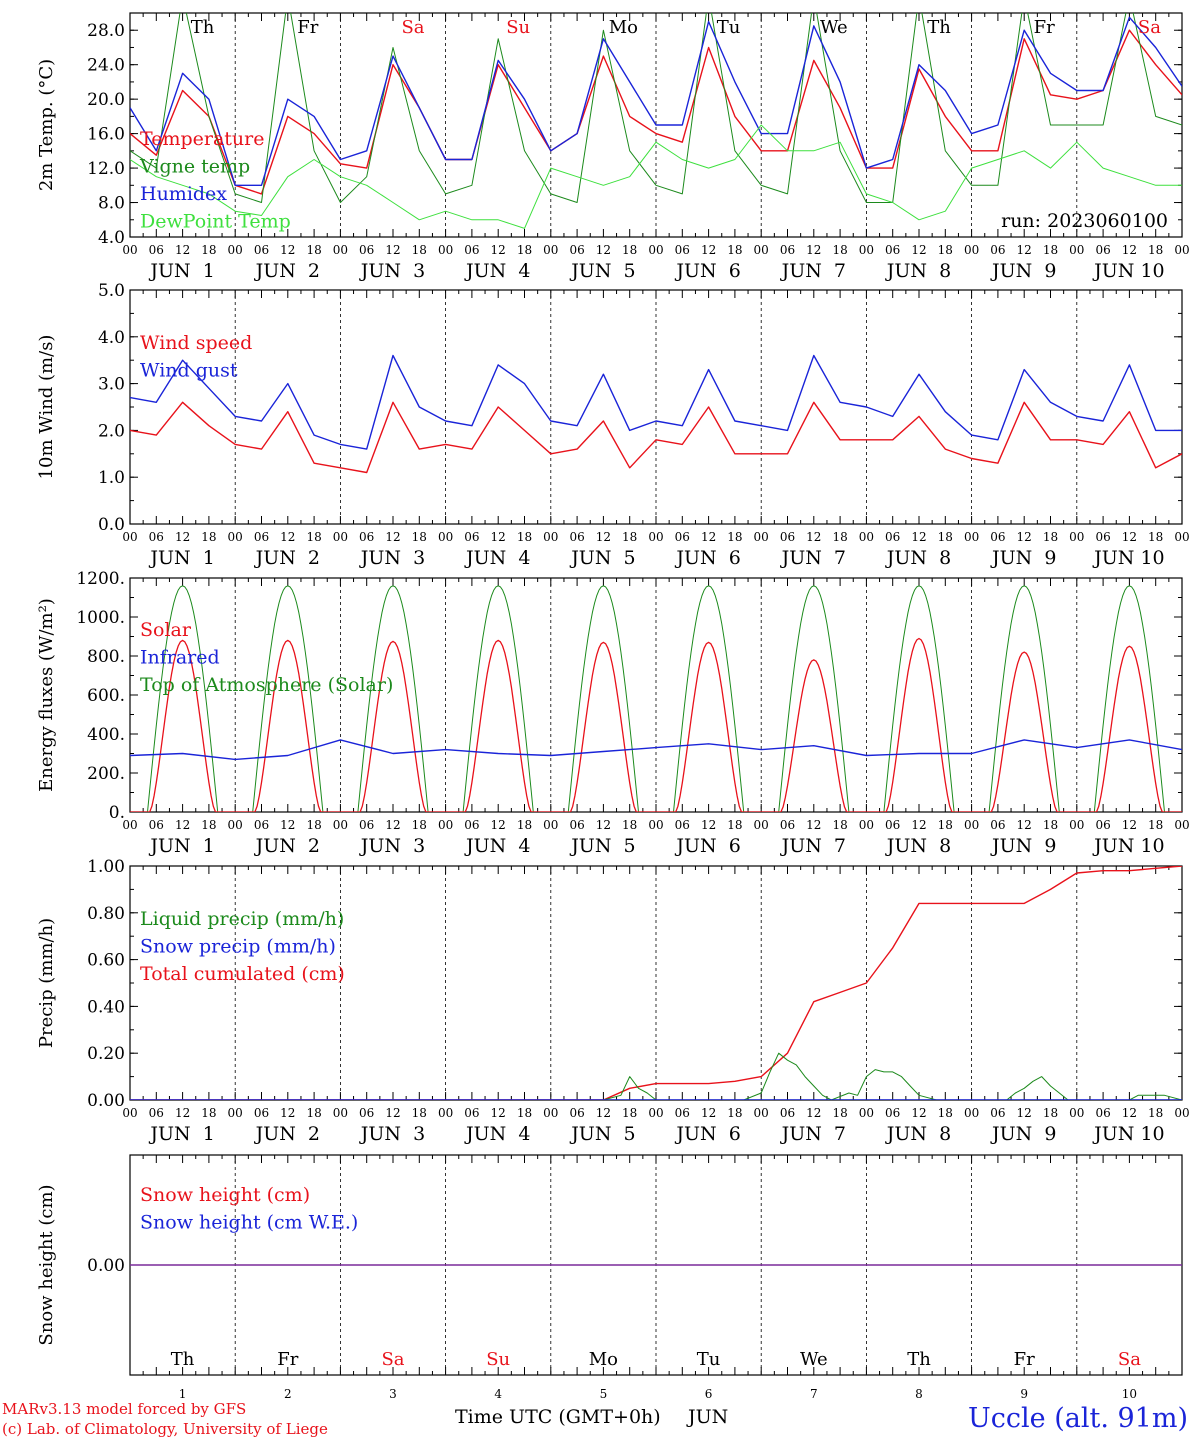 The width and height of the screenshot is (1194, 1440). I want to click on y-tick-label: 20.0, so click(106, 100).